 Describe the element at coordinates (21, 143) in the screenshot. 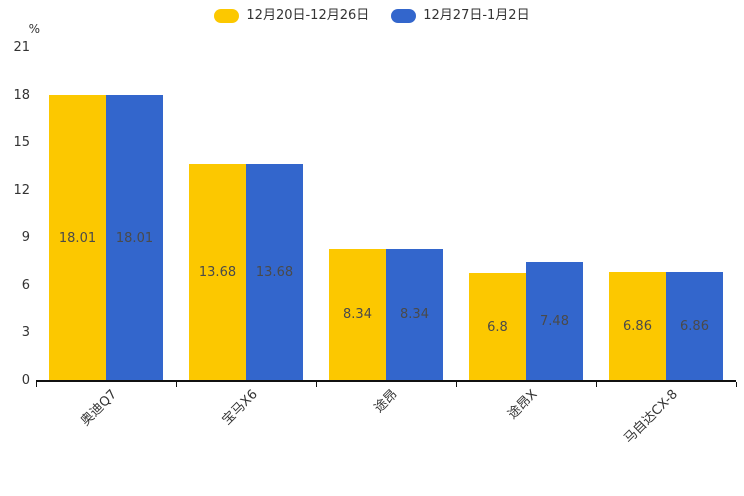

I see `y-tick-label: 15` at that location.